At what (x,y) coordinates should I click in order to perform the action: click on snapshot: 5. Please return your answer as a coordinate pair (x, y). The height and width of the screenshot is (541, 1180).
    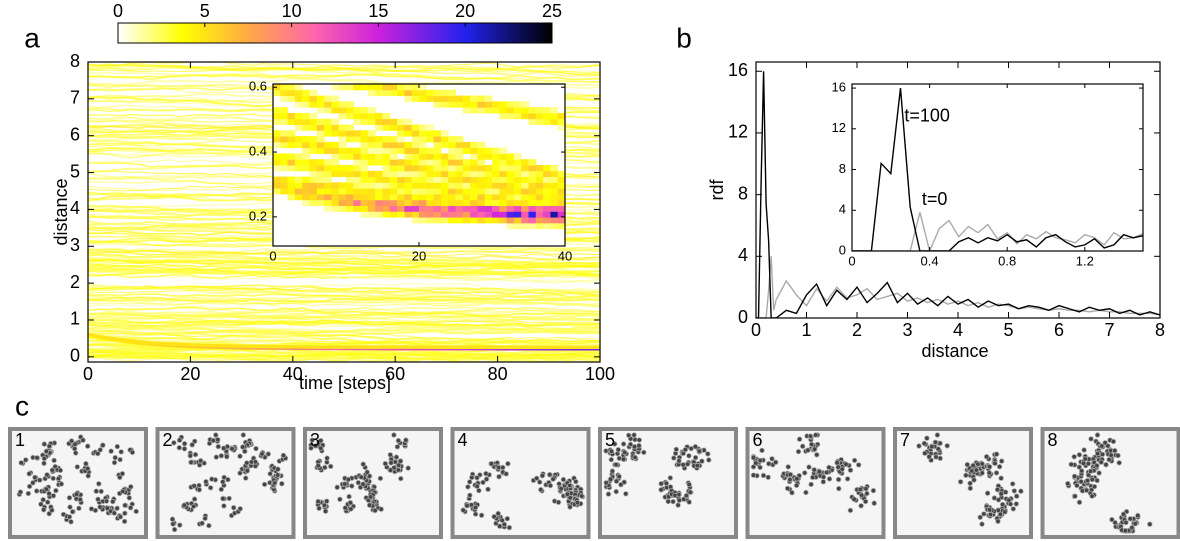
    Looking at the image, I should click on (668, 483).